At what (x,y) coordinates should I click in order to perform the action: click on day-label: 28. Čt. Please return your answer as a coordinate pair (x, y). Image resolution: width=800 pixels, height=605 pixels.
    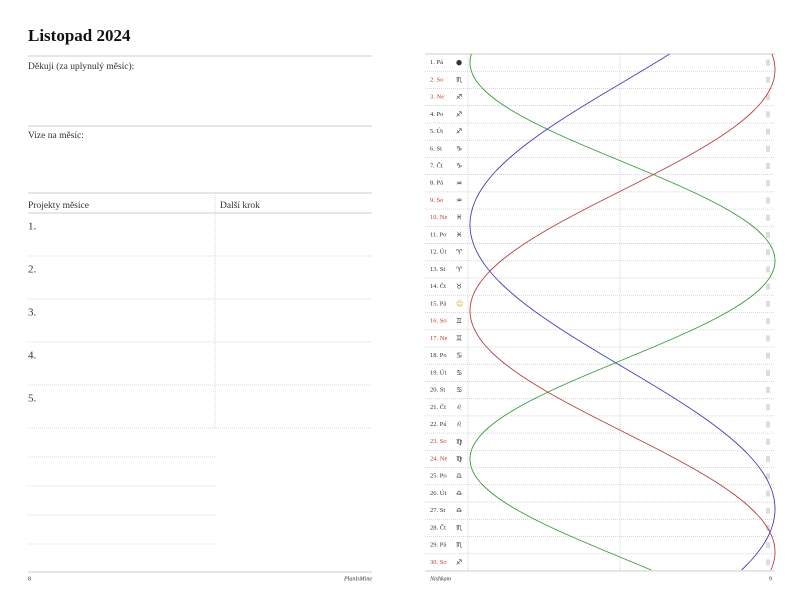
    Looking at the image, I should click on (438, 527).